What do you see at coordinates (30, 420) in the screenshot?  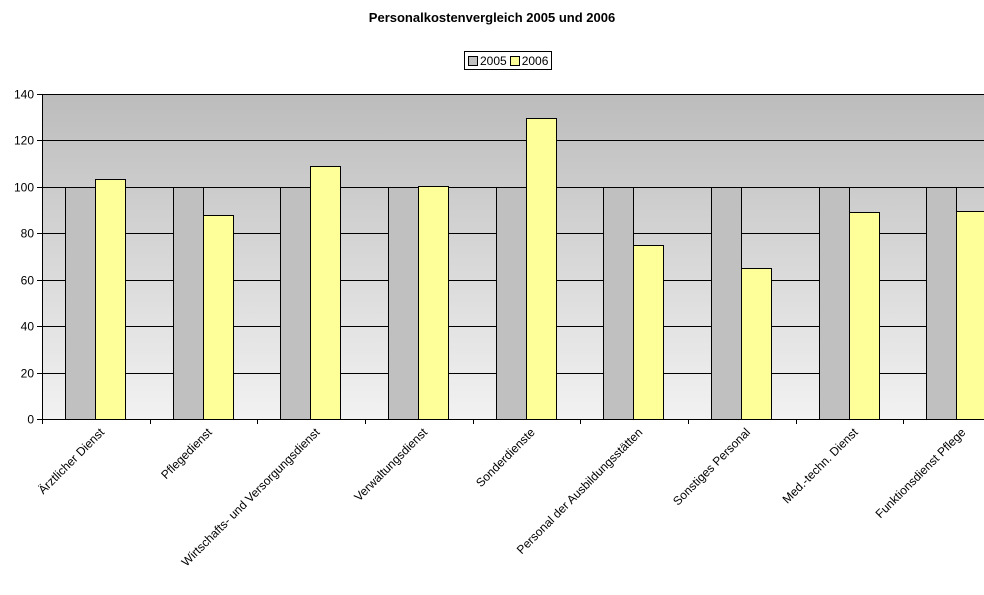 I see `y-tick-label: 0` at bounding box center [30, 420].